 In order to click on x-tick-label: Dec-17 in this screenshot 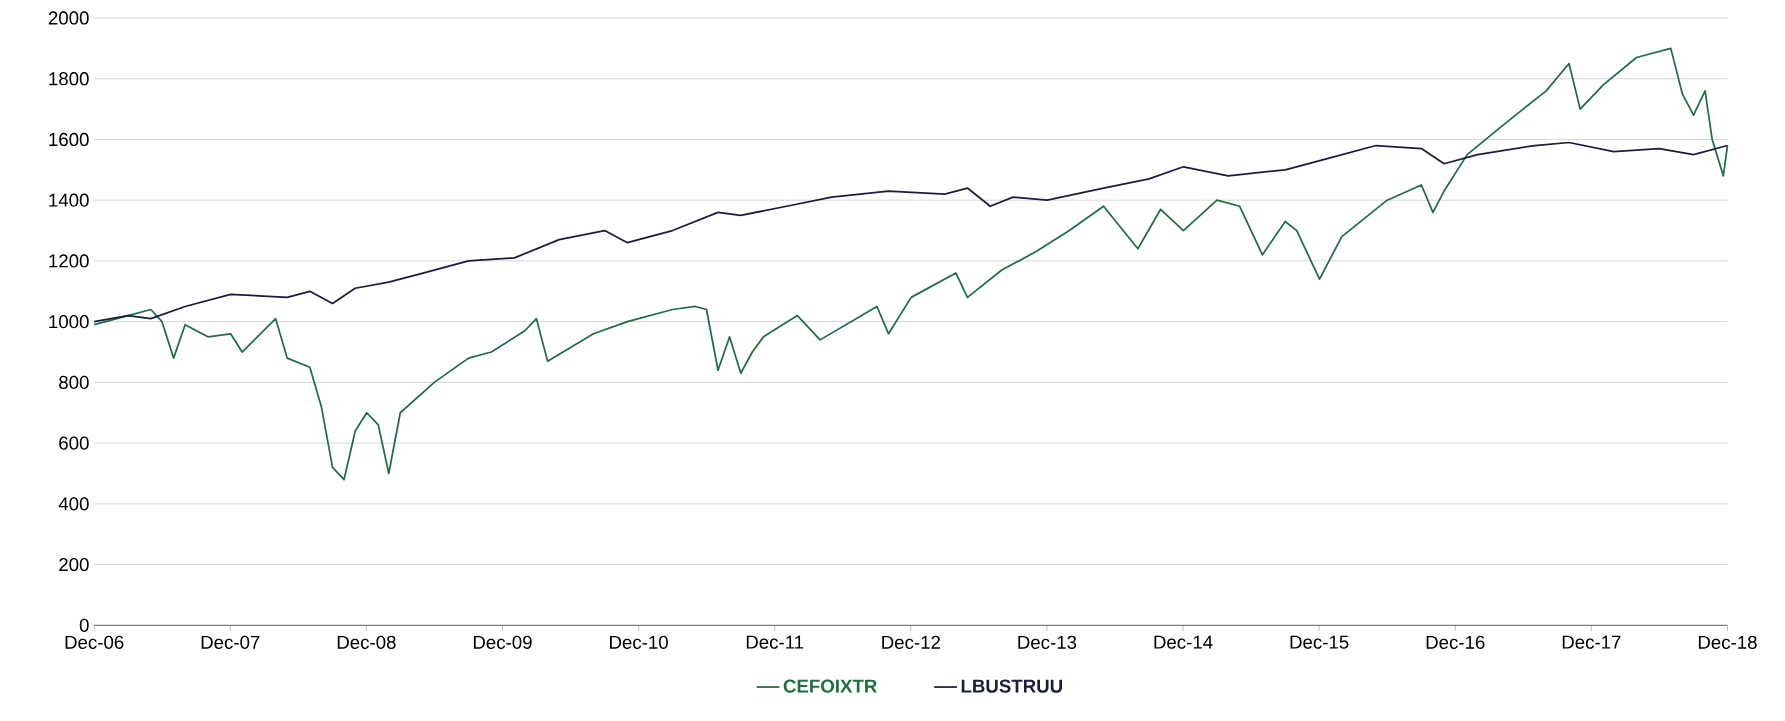, I will do `click(1591, 642)`.